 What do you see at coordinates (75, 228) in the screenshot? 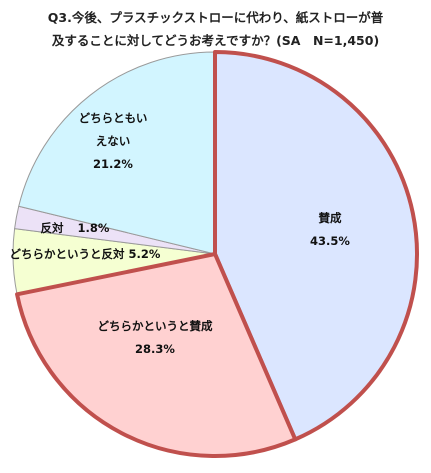
I see `slice-label-no: 反対 1.8%` at bounding box center [75, 228].